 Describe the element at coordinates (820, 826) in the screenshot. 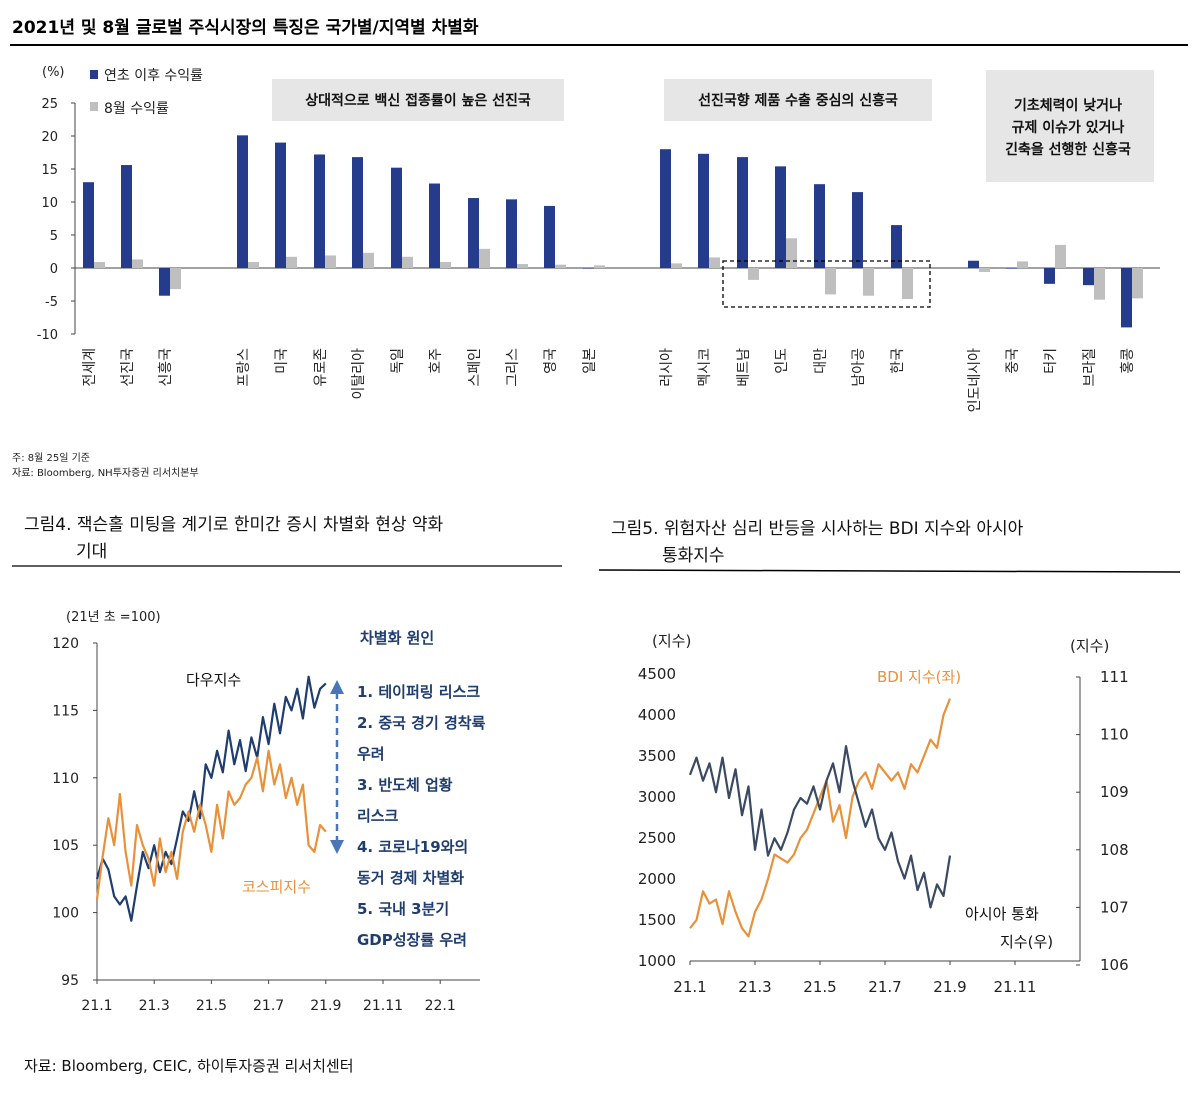

I see `asia-currency-line` at that location.